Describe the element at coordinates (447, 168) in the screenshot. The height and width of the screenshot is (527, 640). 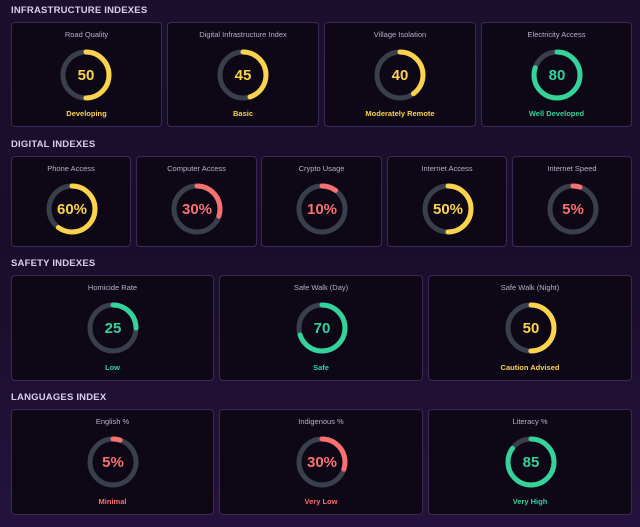
I see `card-title: Internet Access` at that location.